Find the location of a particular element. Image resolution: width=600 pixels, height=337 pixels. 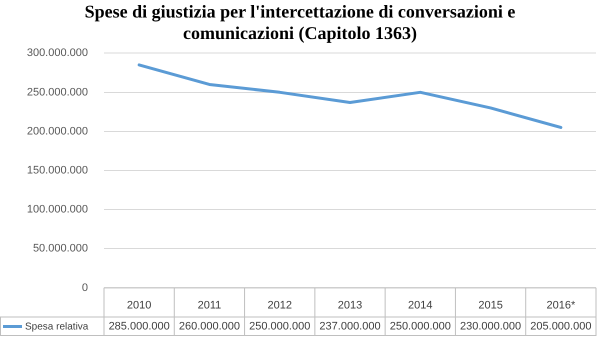

y-tick-label: 300.000.000 is located at coordinates (57, 53).